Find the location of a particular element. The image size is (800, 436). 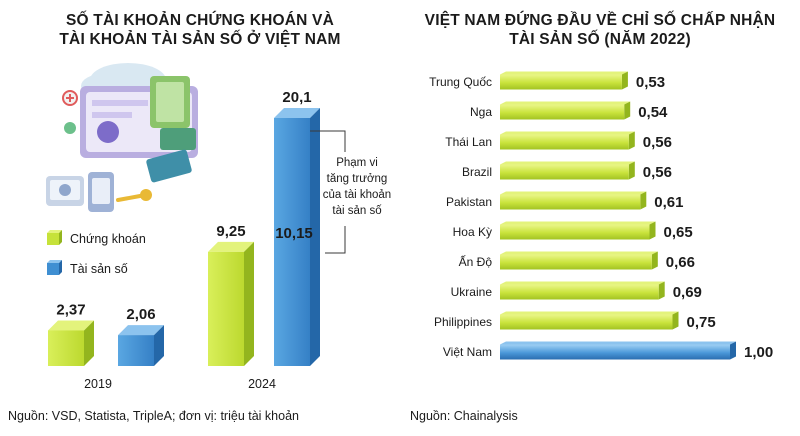

year-label-2019: 2019 is located at coordinates (98, 384).